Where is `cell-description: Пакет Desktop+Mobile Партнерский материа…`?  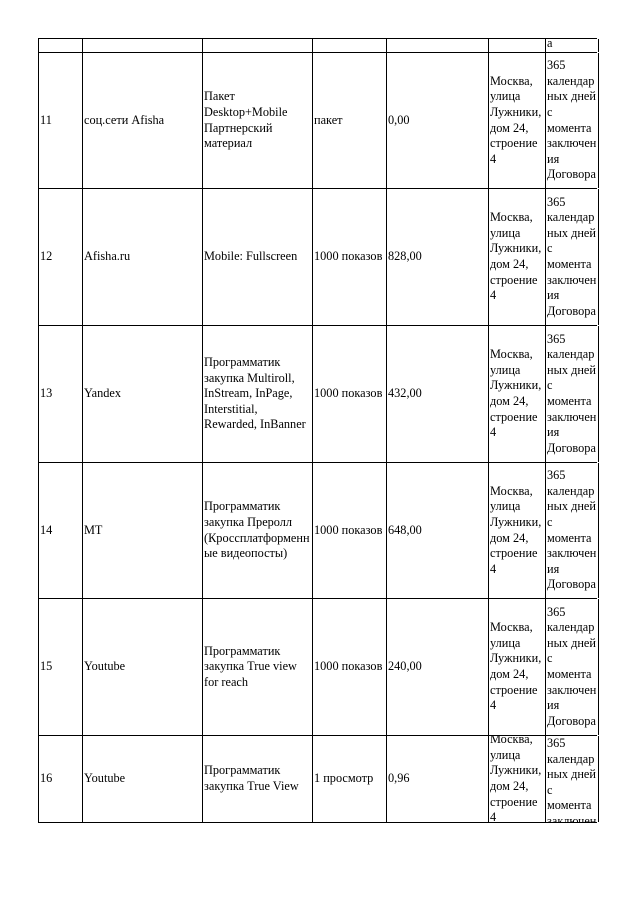
cell-description: Пакет Desktop+Mobile Партнерский материа… is located at coordinates (257, 120).